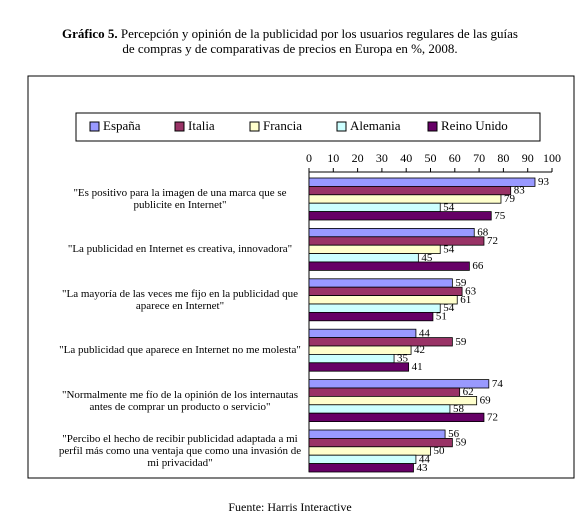 This screenshot has height=524, width=580. I want to click on value-label: 51, so click(441, 317).